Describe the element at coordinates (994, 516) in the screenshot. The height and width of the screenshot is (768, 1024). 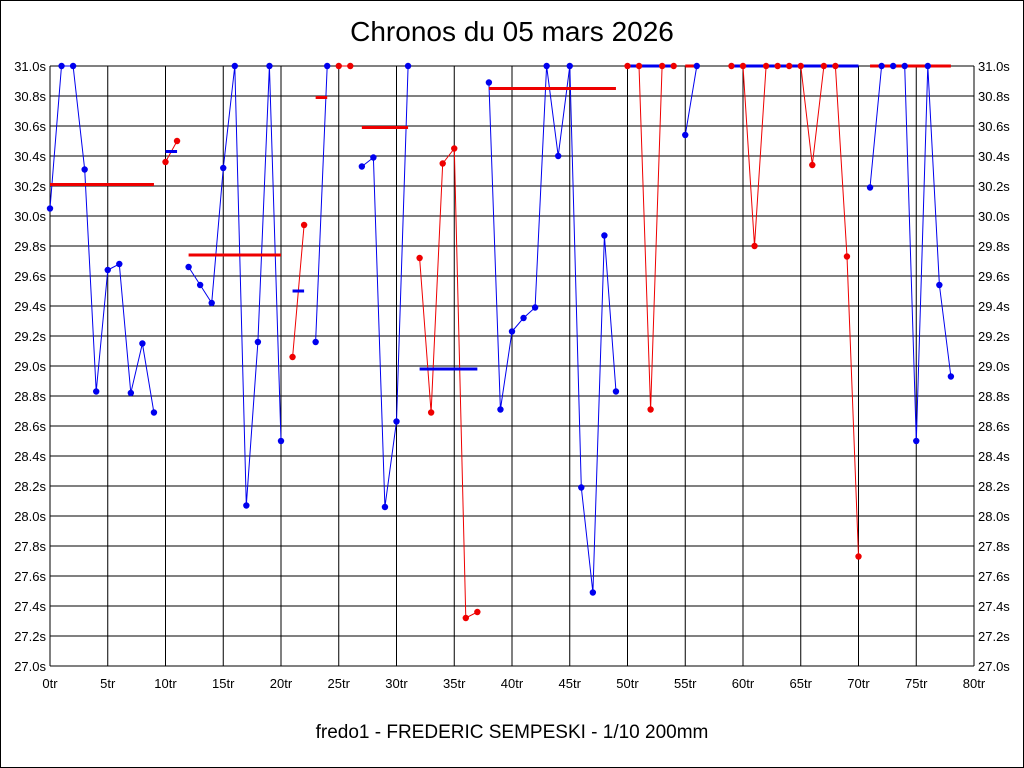
I see `y-tick-label-right: 28.0s` at that location.